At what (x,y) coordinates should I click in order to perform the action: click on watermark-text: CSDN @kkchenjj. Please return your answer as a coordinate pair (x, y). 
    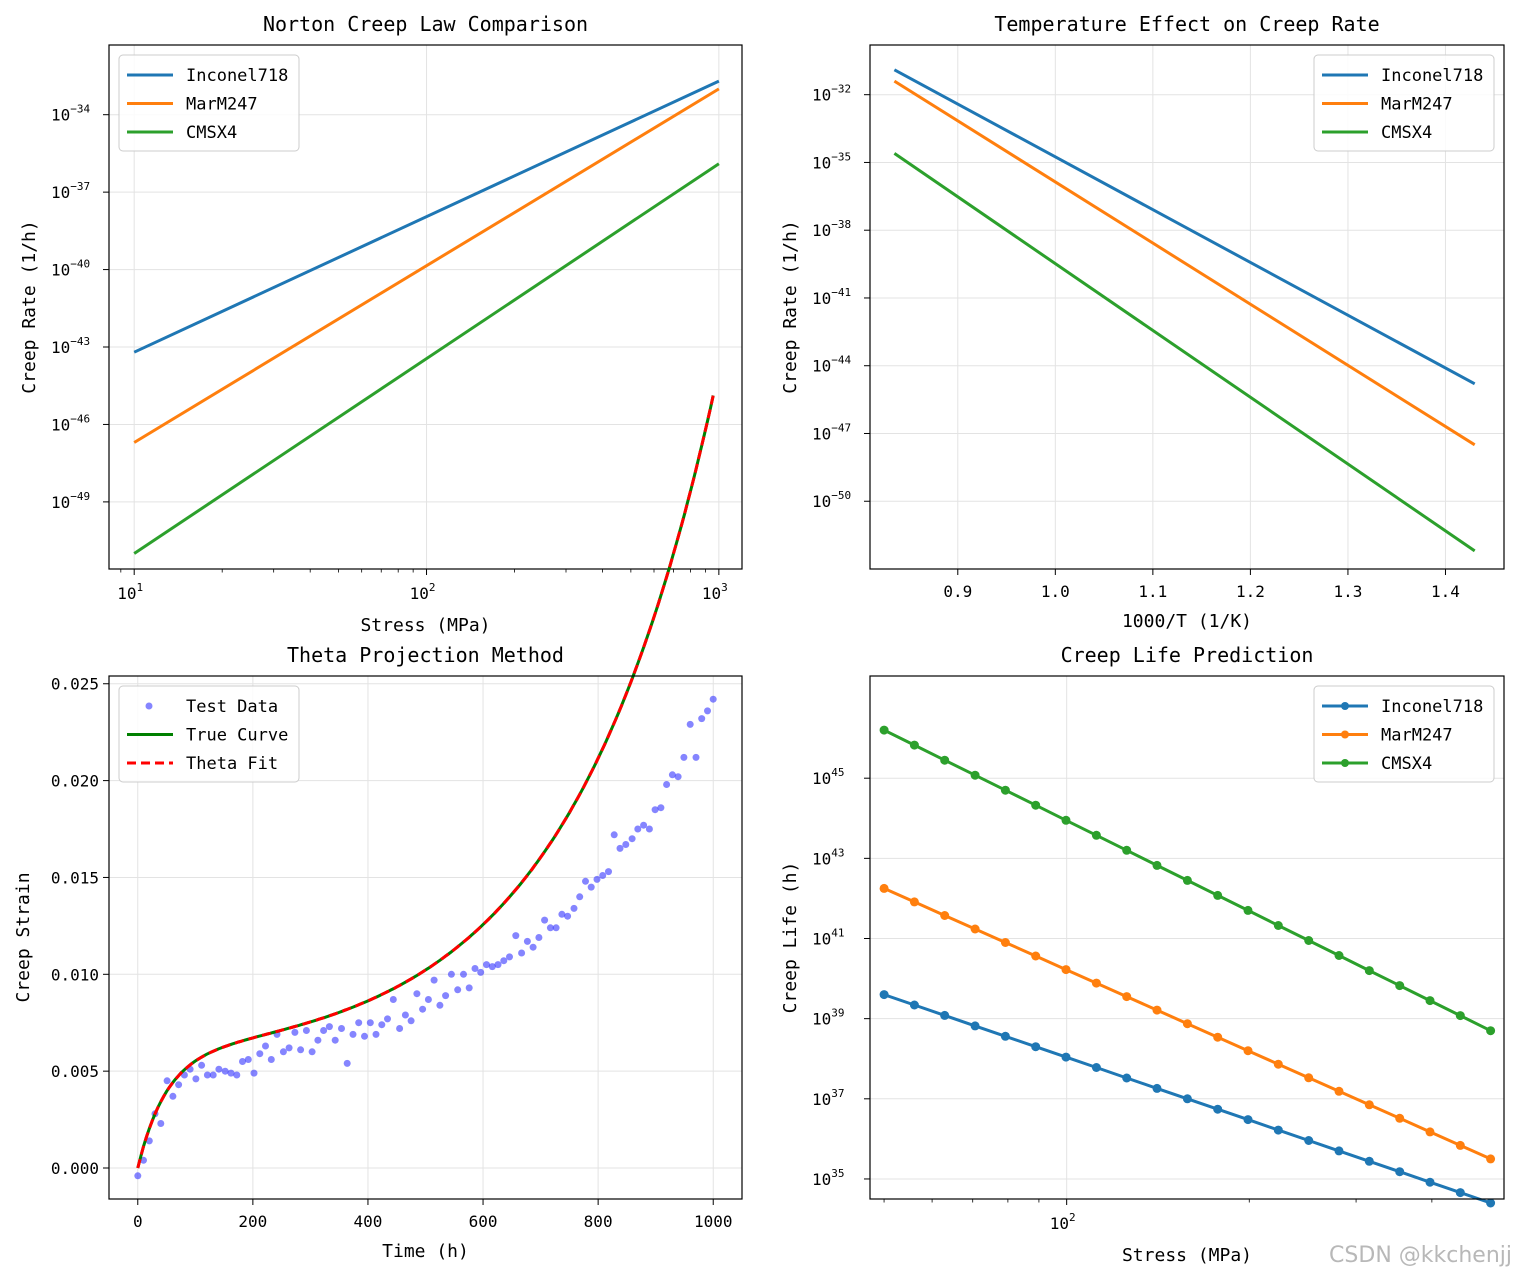
    Looking at the image, I should click on (1420, 1255).